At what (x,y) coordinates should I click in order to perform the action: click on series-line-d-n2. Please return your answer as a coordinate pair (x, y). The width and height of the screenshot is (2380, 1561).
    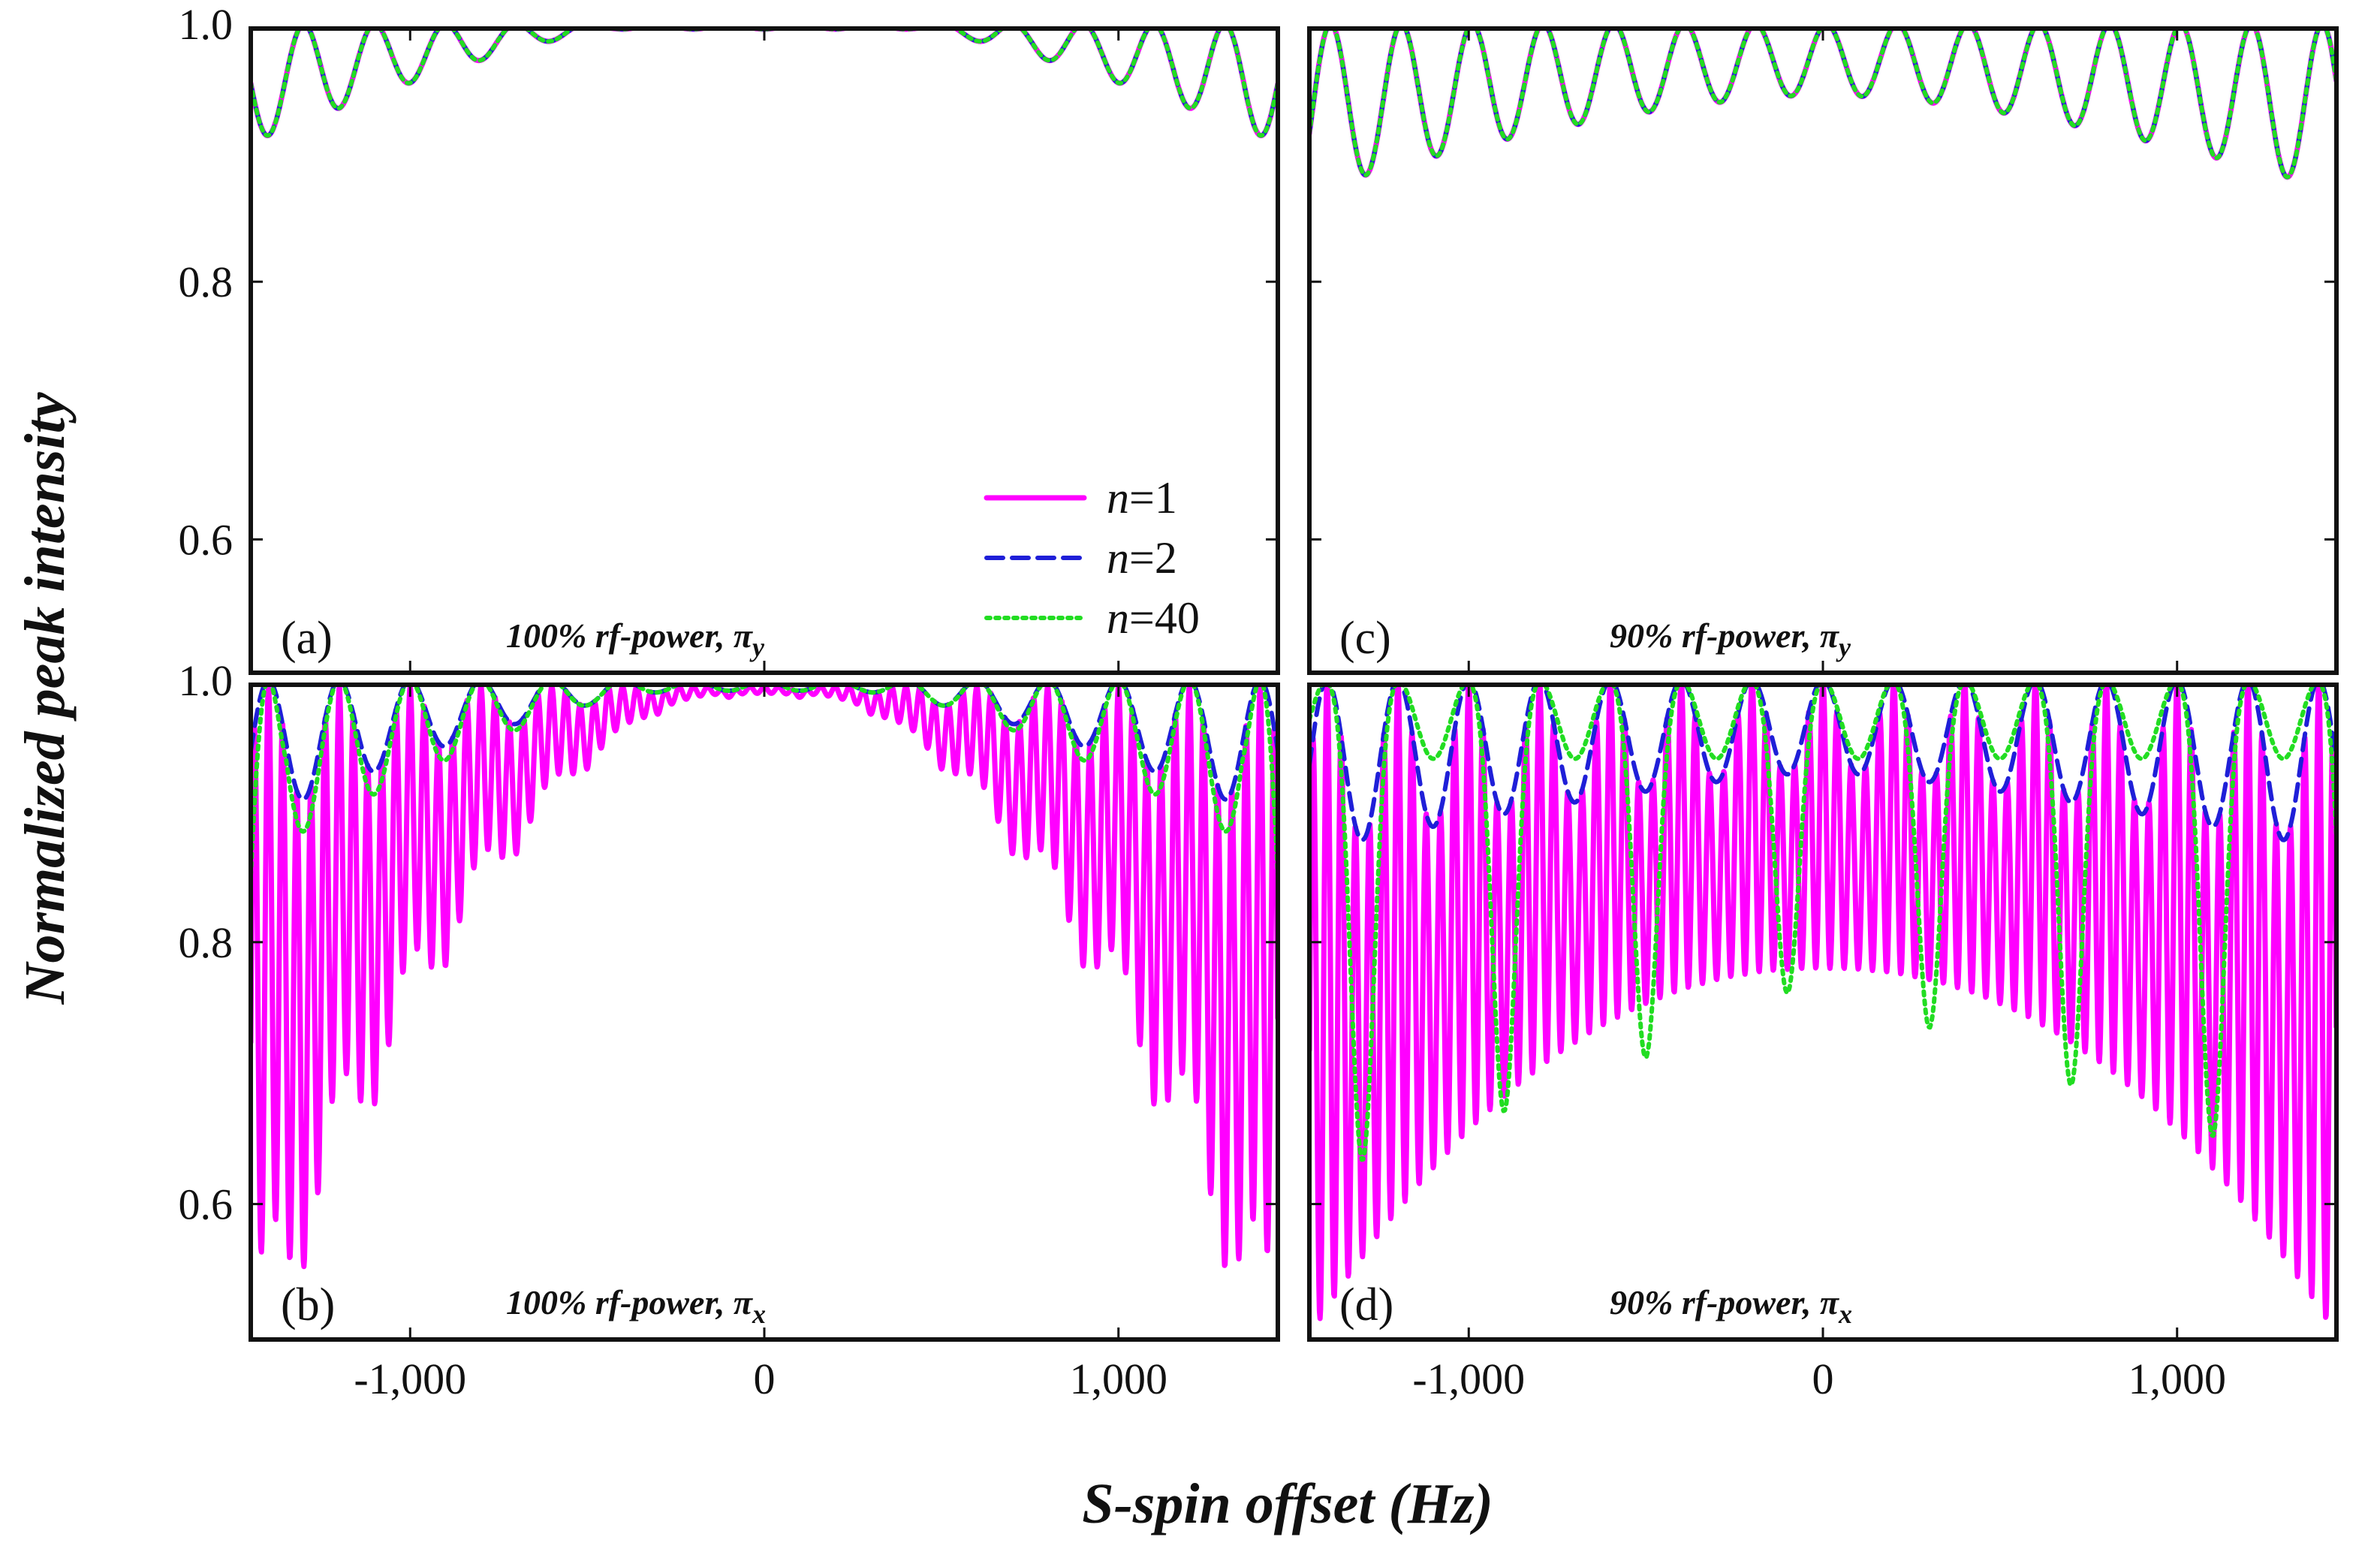
    Looking at the image, I should click on (1822, 763).